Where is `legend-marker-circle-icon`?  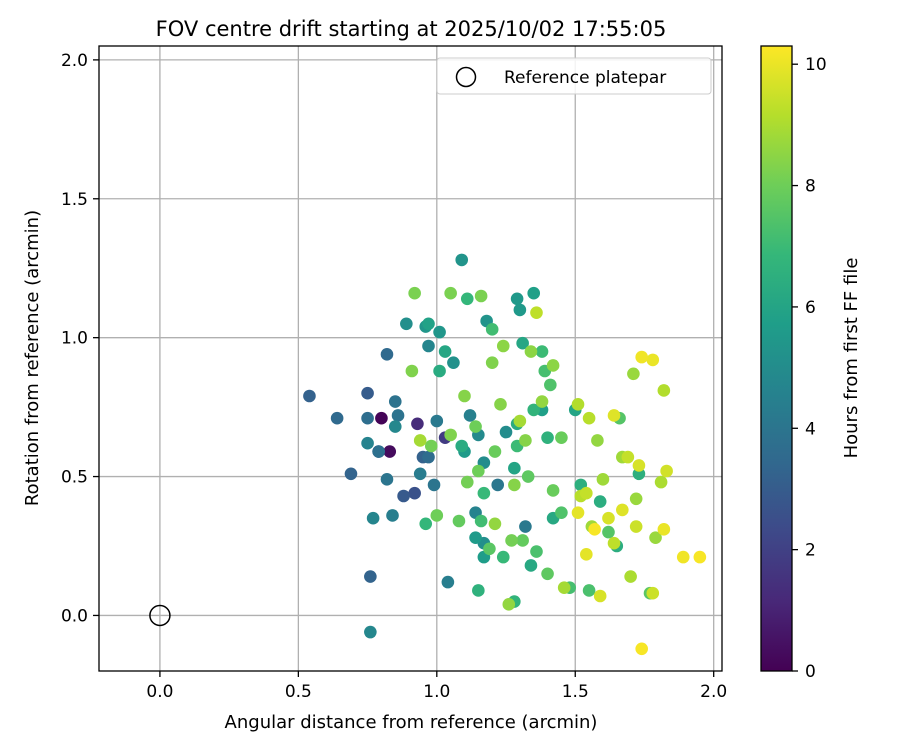 legend-marker-circle-icon is located at coordinates (466, 77).